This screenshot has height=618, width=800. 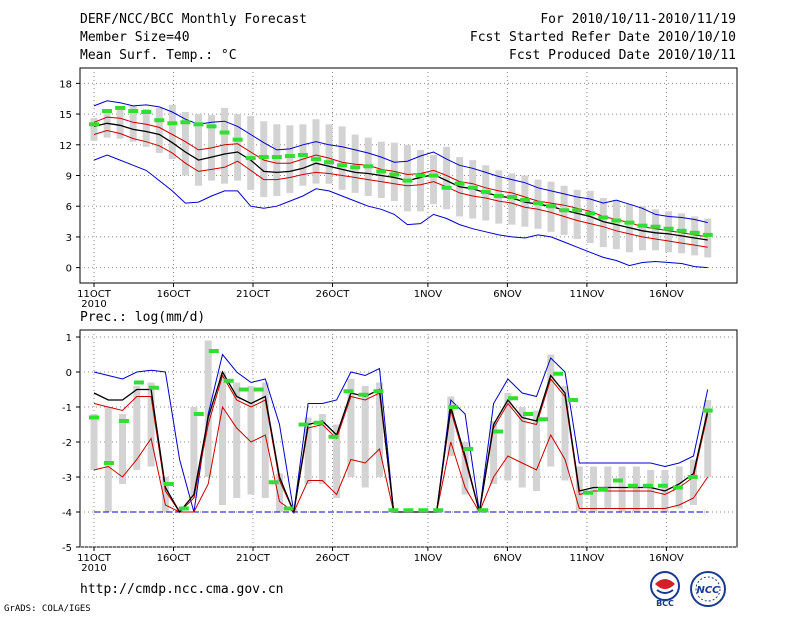 I want to click on temp-y-tick-label: 0, so click(x=69, y=269).